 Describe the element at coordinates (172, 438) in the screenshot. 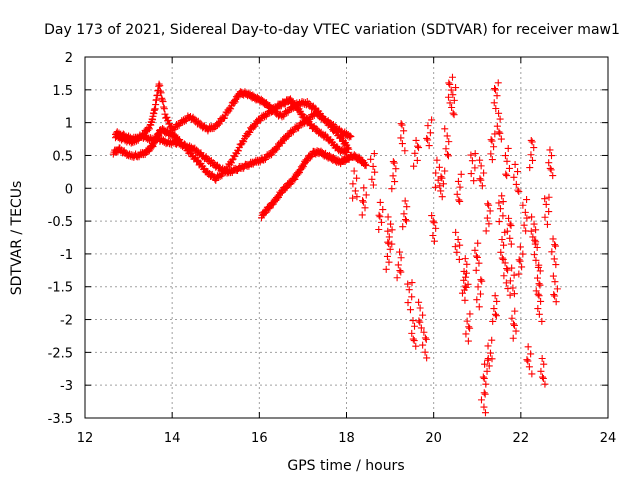

I see `x-tick-label: 14` at that location.